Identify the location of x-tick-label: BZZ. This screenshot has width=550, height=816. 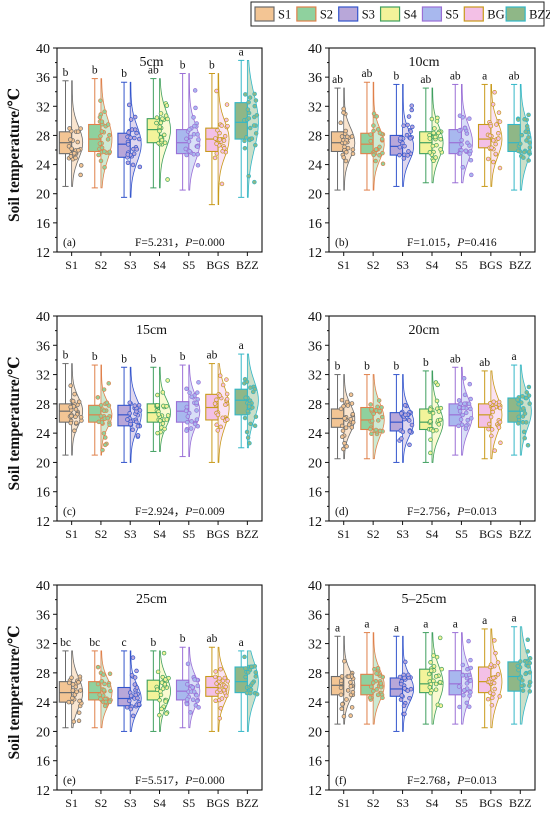
(520, 803).